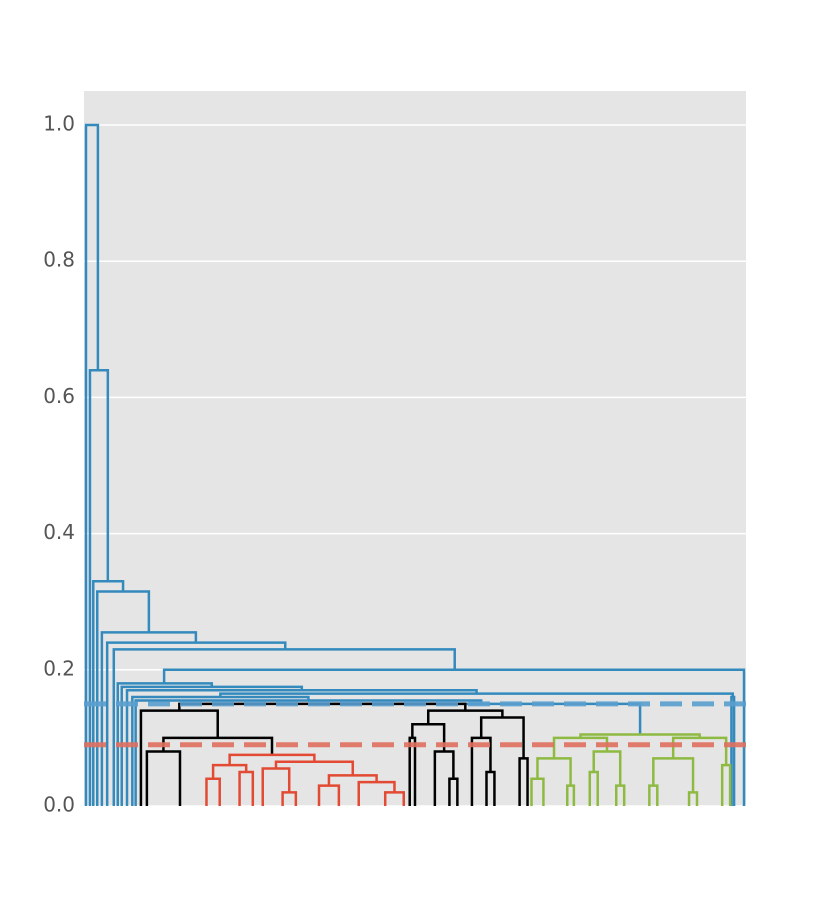 The image size is (831, 898). Describe the element at coordinates (59, 805) in the screenshot. I see `y-tick-label: 0.0` at that location.